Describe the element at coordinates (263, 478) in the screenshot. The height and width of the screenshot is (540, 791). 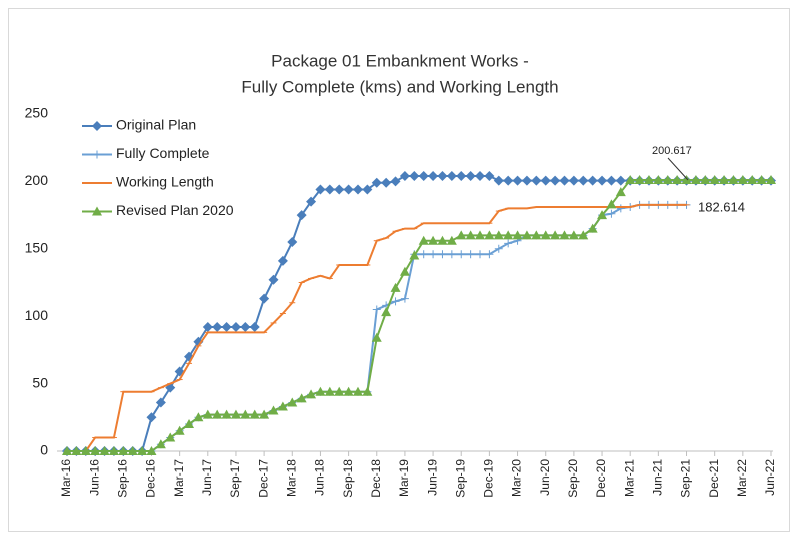
I see `x-tick-label: Dec-17` at that location.